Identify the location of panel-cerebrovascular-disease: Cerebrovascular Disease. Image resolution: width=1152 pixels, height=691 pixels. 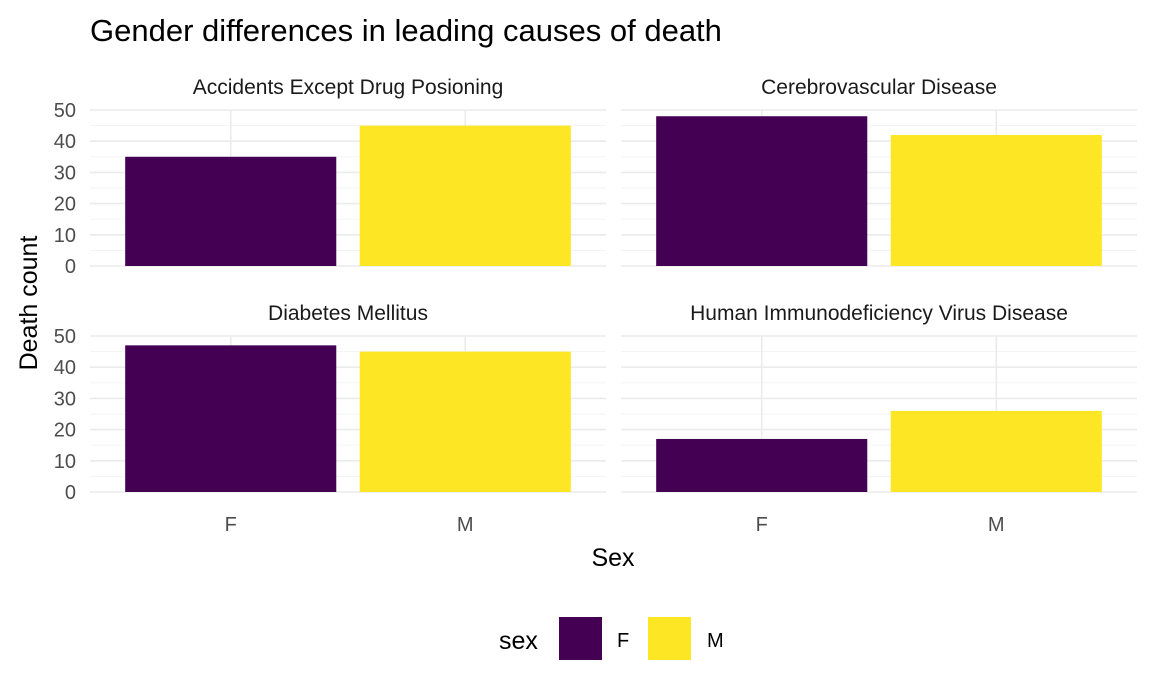
(879, 171).